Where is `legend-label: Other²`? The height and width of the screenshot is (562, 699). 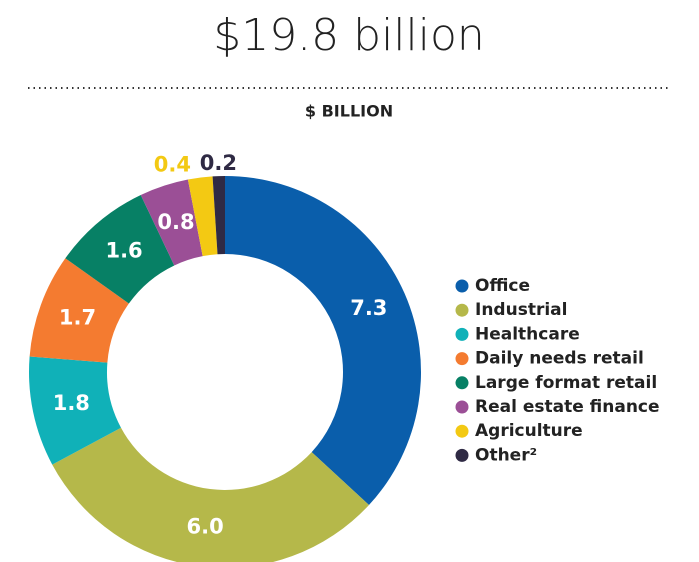
legend-label: Other² is located at coordinates (506, 455).